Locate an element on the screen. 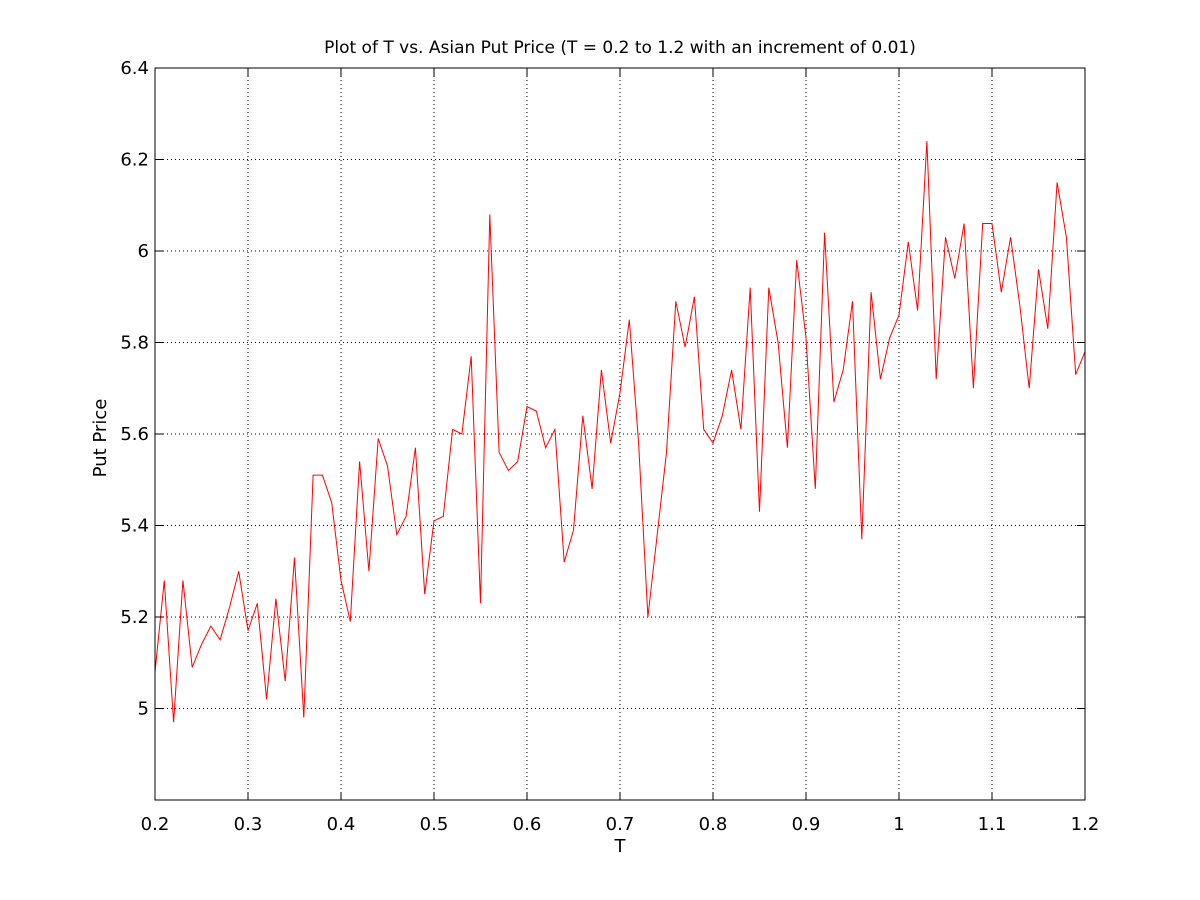 The width and height of the screenshot is (1200, 900). x-axis-label: T is located at coordinates (620, 846).